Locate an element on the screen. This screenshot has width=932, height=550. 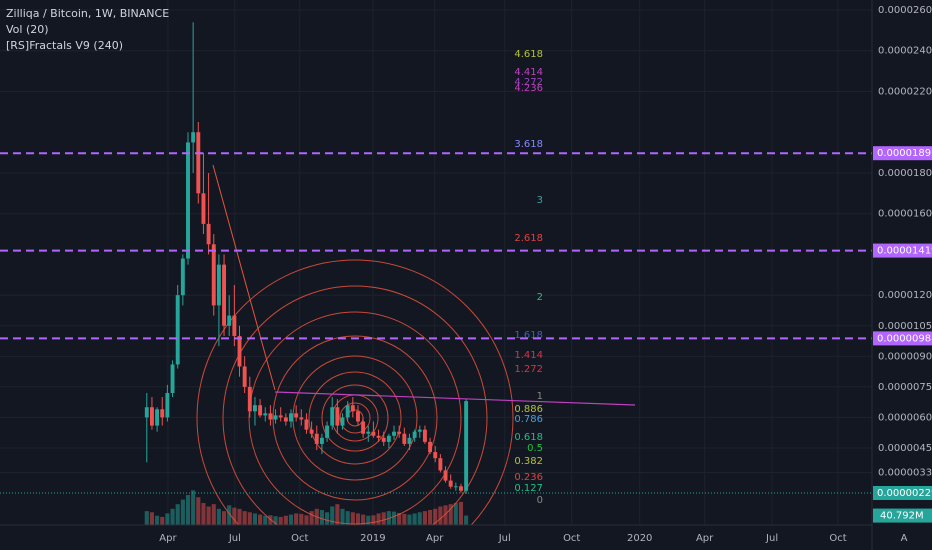
fib-level-label: 4.414 is located at coordinates (528, 72).